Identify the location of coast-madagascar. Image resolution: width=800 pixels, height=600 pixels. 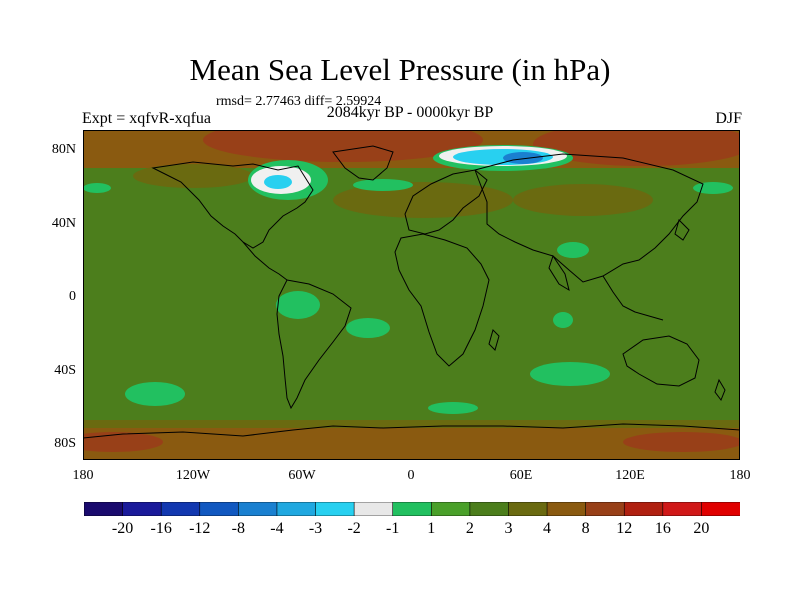
(494, 340).